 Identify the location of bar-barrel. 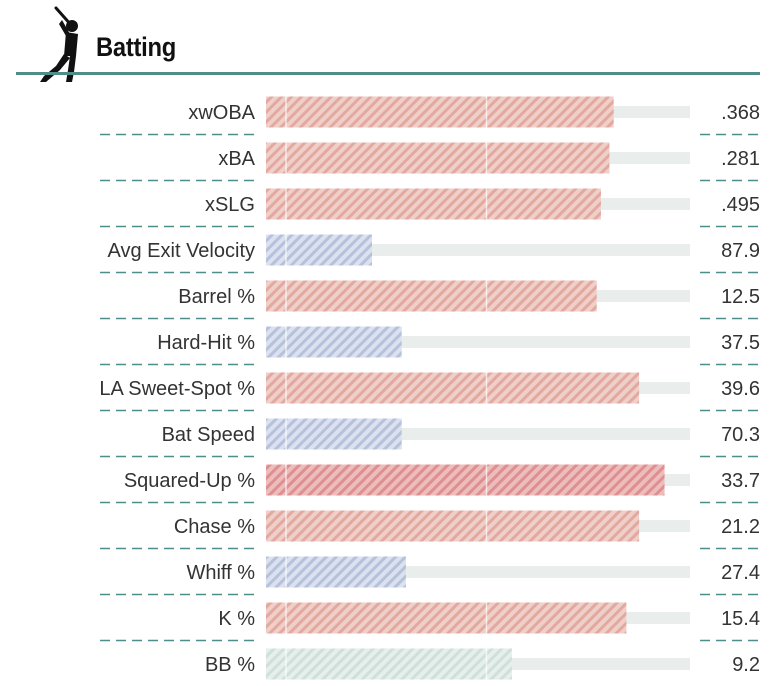
(431, 296).